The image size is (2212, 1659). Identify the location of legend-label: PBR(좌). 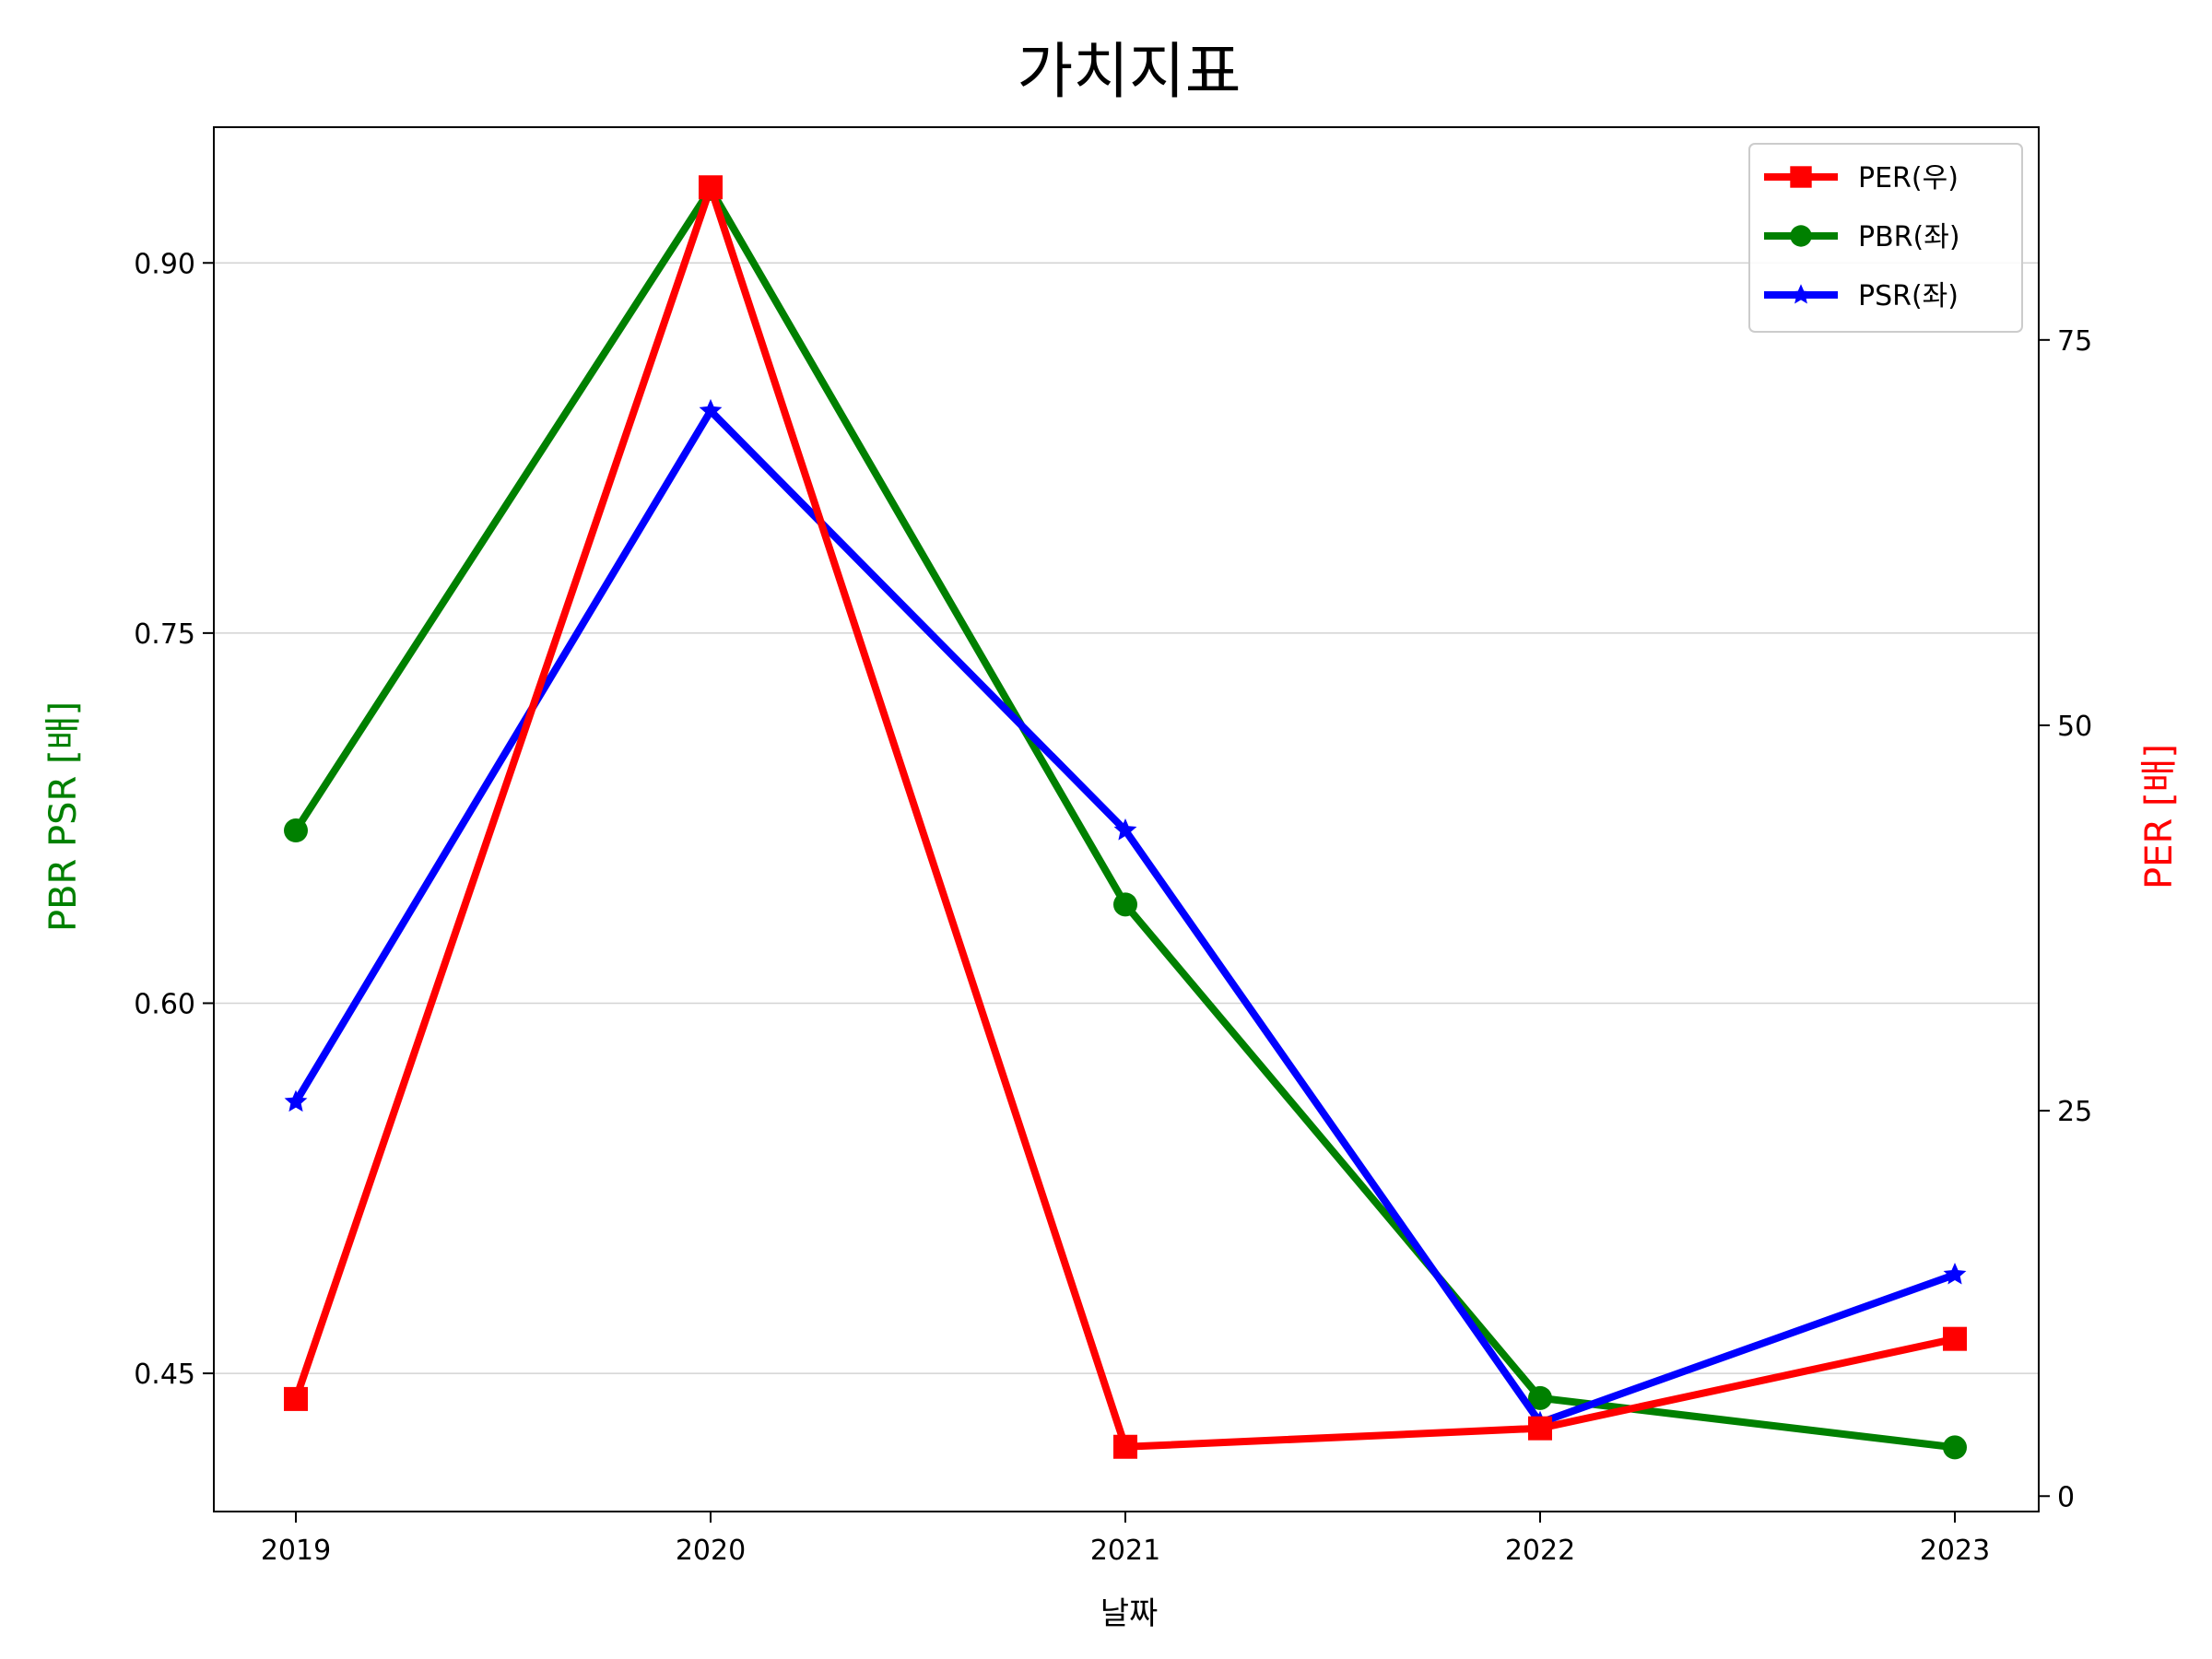
(1909, 237).